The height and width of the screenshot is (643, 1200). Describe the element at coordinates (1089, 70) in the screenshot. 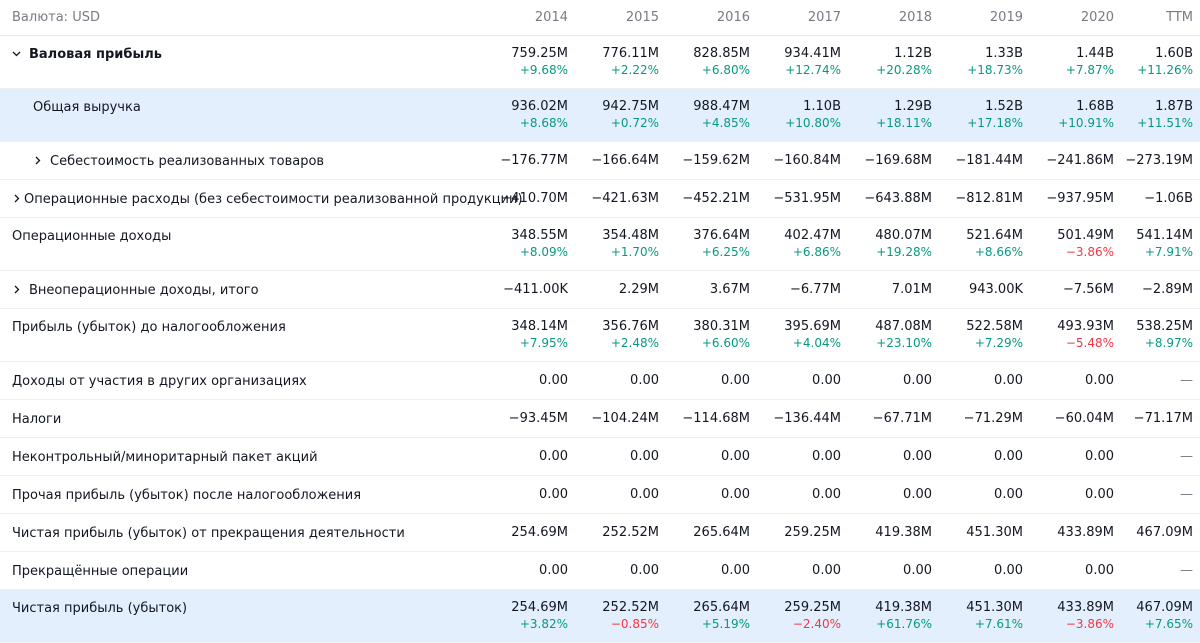

I see `change-percent: +7.87%` at that location.